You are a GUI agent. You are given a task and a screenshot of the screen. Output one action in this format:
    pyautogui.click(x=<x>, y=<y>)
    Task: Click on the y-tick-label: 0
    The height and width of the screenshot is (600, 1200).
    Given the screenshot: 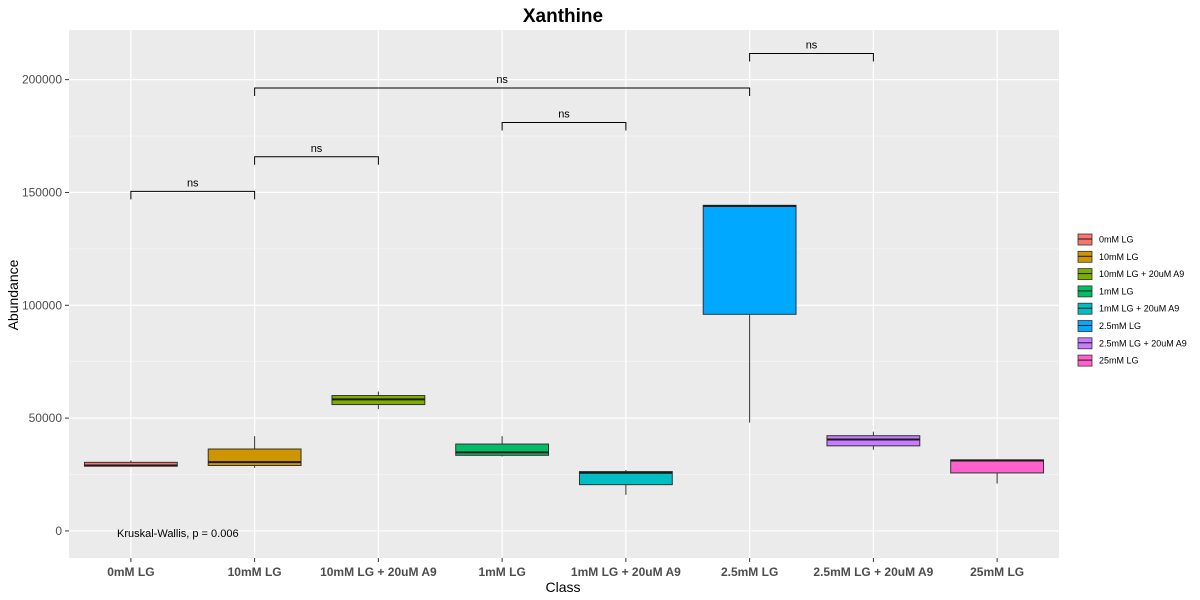 What is the action you would take?
    pyautogui.click(x=58, y=531)
    